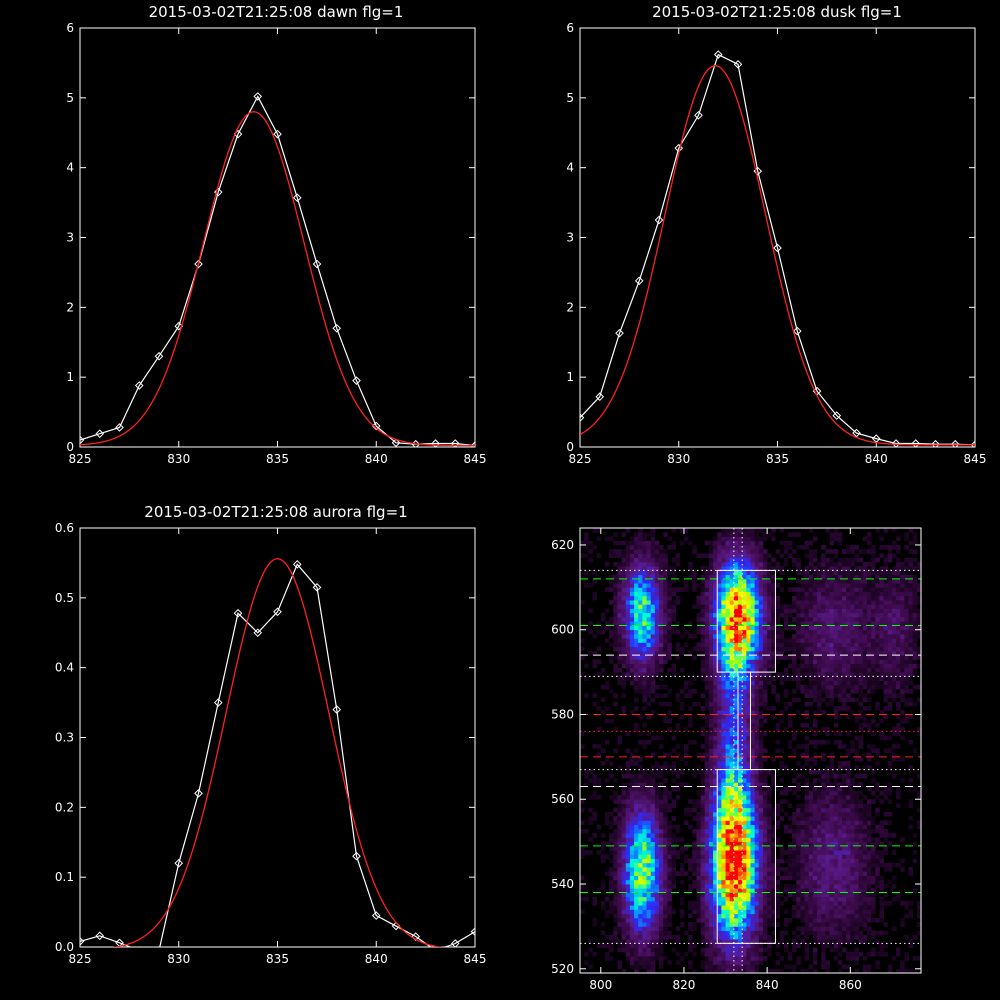  What do you see at coordinates (718, 54) in the screenshot?
I see `data-point-marker` at bounding box center [718, 54].